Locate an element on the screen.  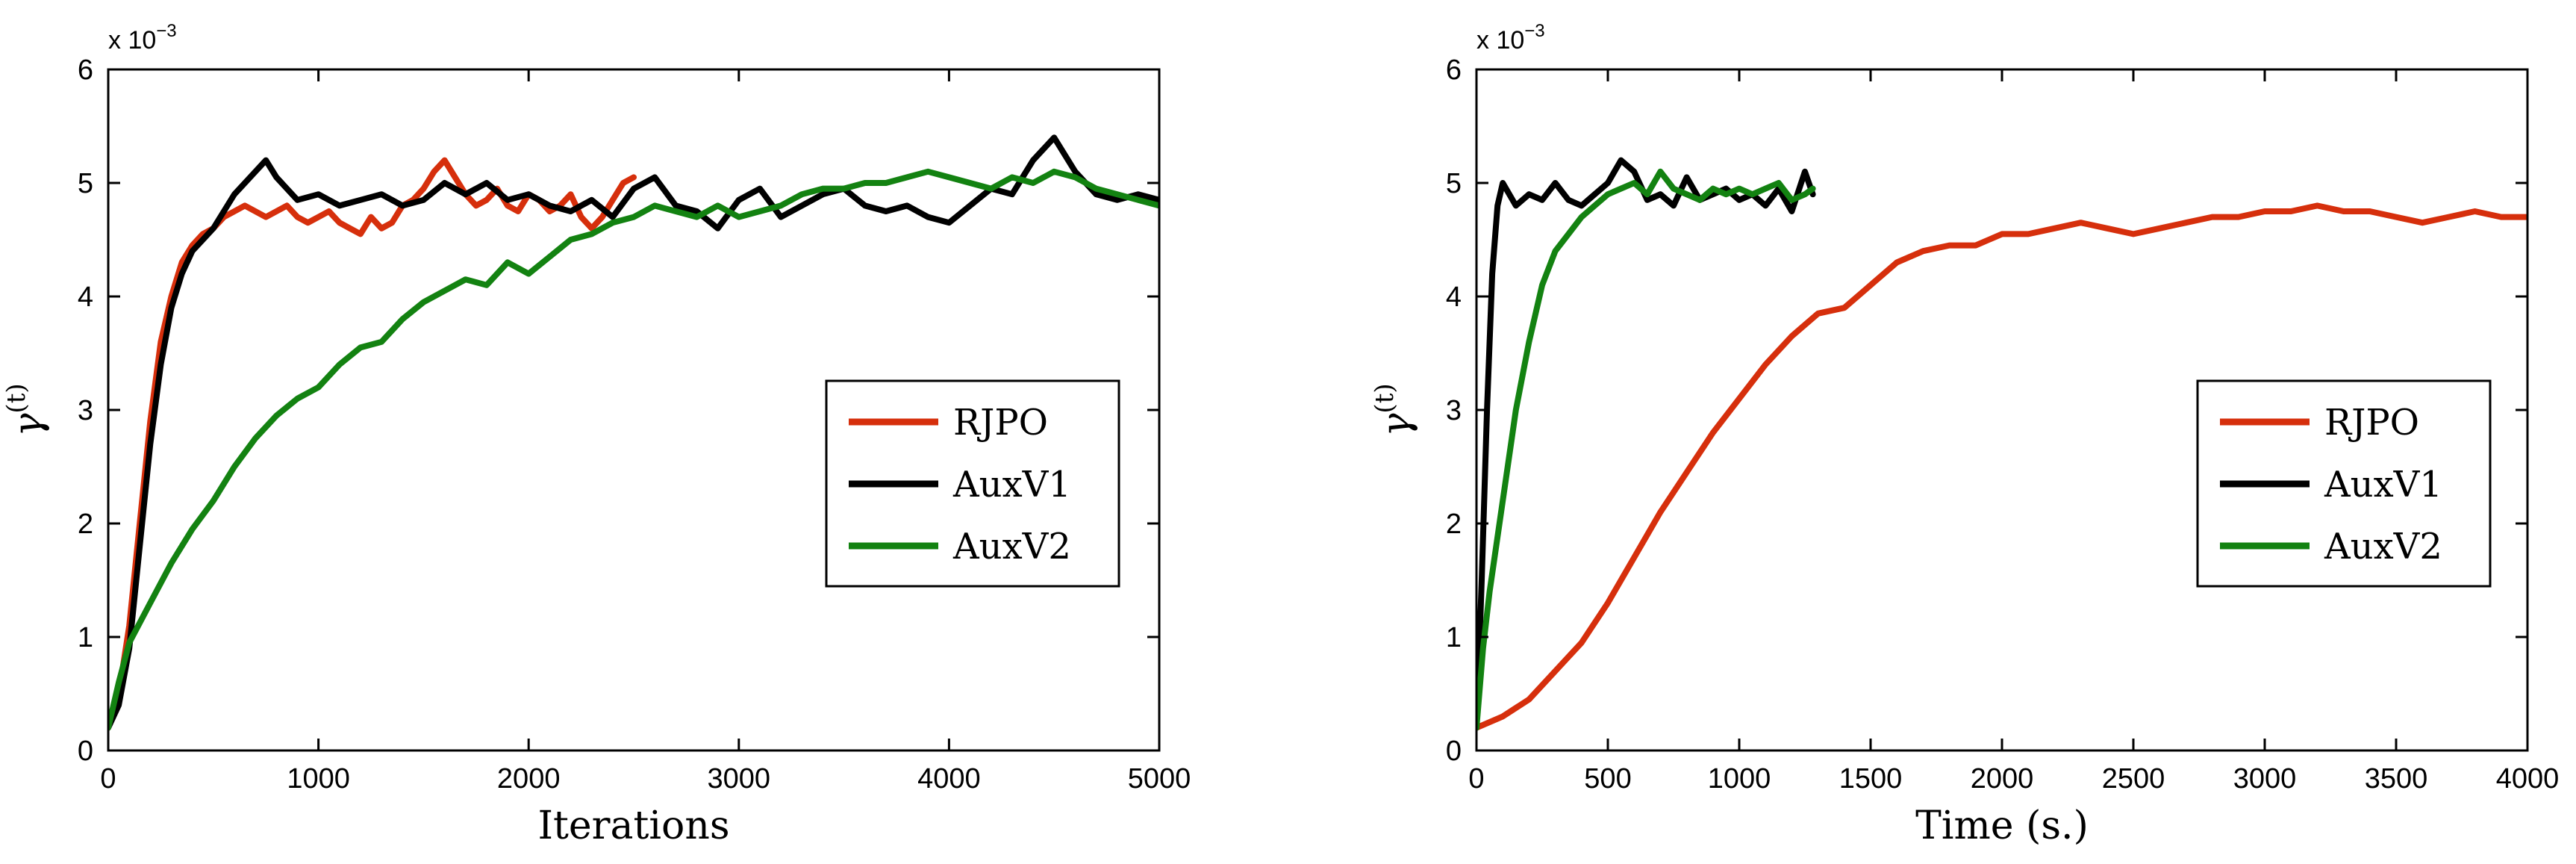
x-tick-label: 3500 is located at coordinates (2396, 779).